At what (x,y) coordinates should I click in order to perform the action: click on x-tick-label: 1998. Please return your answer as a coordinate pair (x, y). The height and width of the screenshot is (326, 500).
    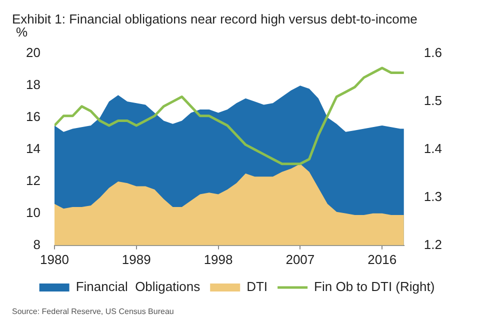
    Looking at the image, I should click on (218, 259).